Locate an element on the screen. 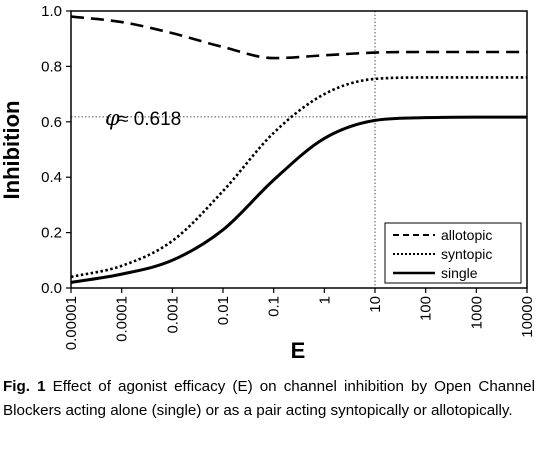  x-tick-label: 0.1 is located at coordinates (274, 306).